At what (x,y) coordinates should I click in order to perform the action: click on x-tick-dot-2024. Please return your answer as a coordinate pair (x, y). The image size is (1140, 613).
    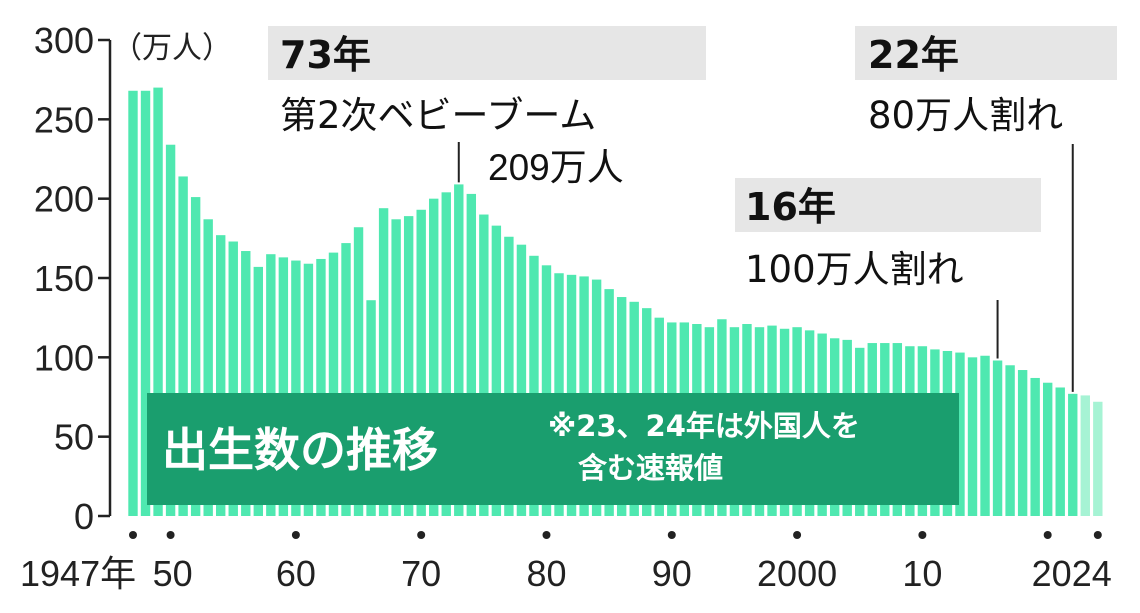
    Looking at the image, I should click on (1097, 535).